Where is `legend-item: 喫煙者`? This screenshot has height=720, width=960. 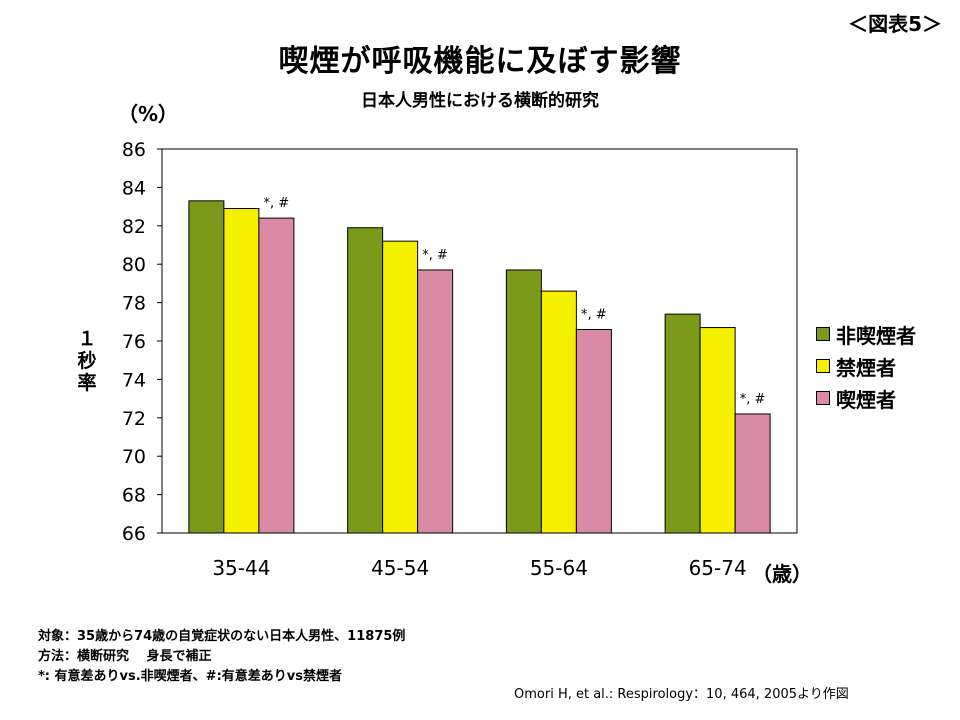
legend-item: 喫煙者 is located at coordinates (866, 398).